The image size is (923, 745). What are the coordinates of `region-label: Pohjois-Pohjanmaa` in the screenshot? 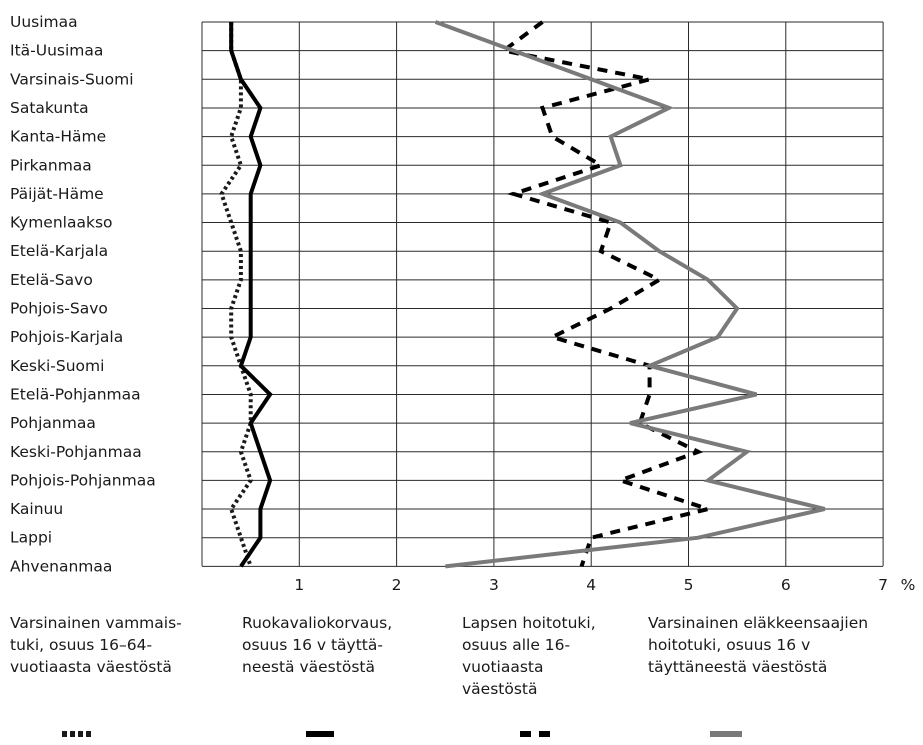 It's located at (83, 480).